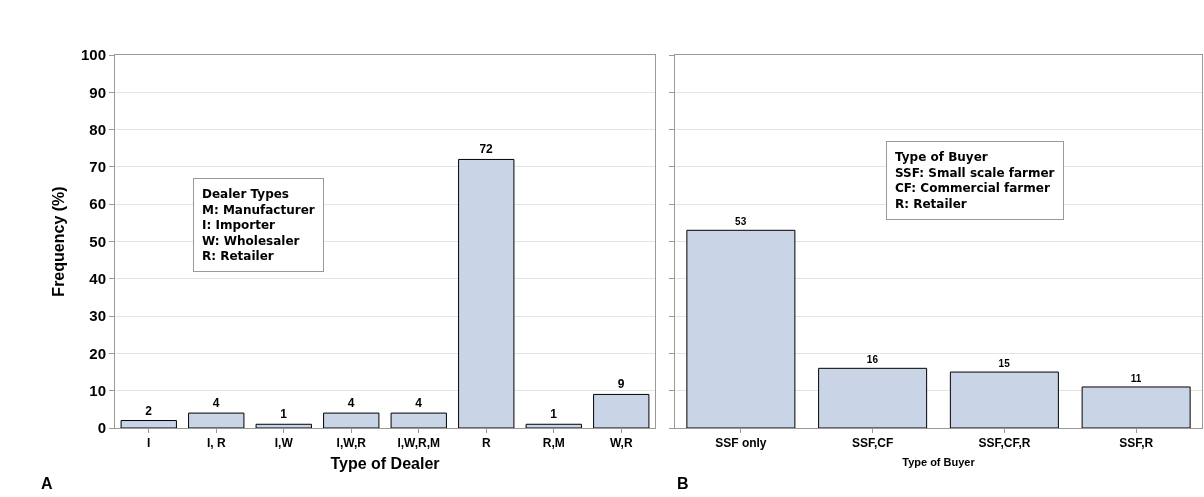 This screenshot has height=497, width=1204. What do you see at coordinates (97, 279) in the screenshot?
I see `y-tick-label: 40` at bounding box center [97, 279].